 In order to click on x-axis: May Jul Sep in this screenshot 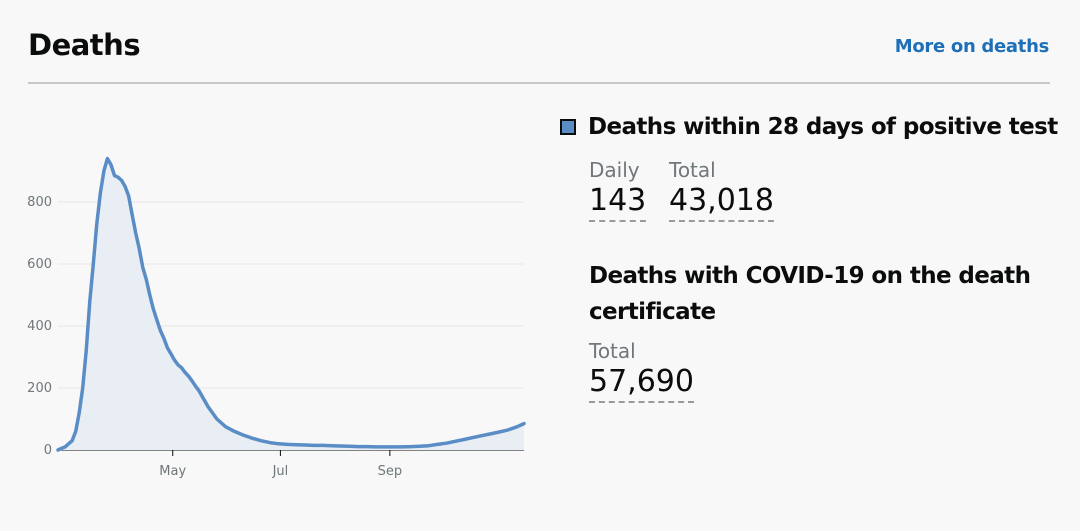, I will do `click(291, 464)`.